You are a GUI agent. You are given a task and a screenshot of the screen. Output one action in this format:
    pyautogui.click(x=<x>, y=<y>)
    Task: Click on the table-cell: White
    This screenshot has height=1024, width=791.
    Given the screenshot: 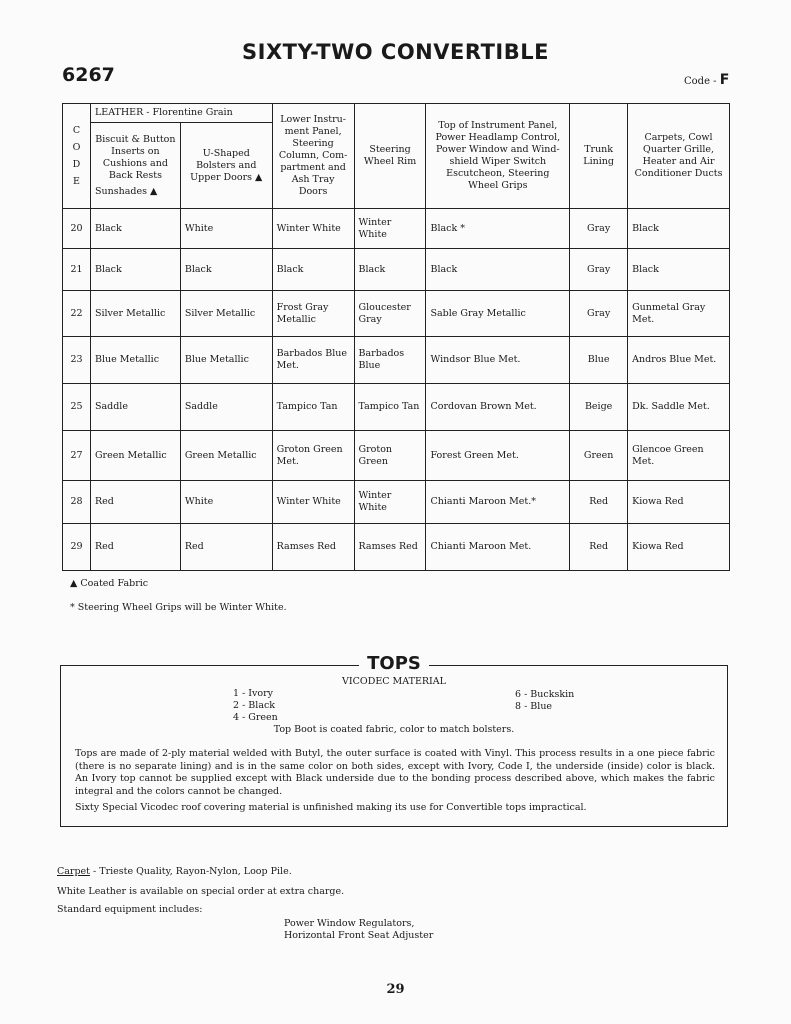 What is the action you would take?
    pyautogui.click(x=226, y=228)
    